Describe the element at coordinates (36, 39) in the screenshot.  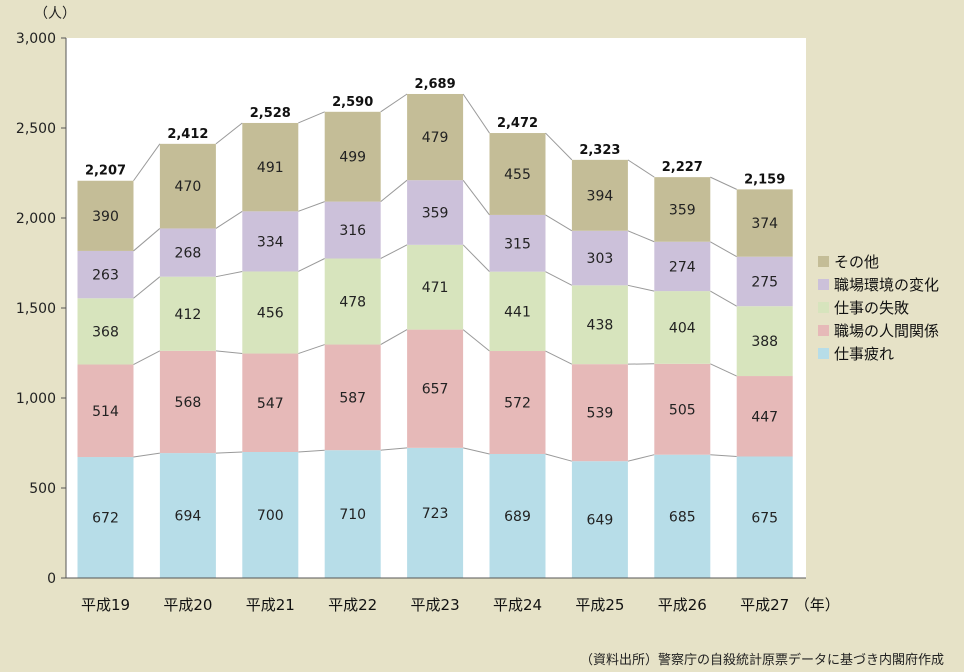
I see `y-tick-label: 3,000` at that location.